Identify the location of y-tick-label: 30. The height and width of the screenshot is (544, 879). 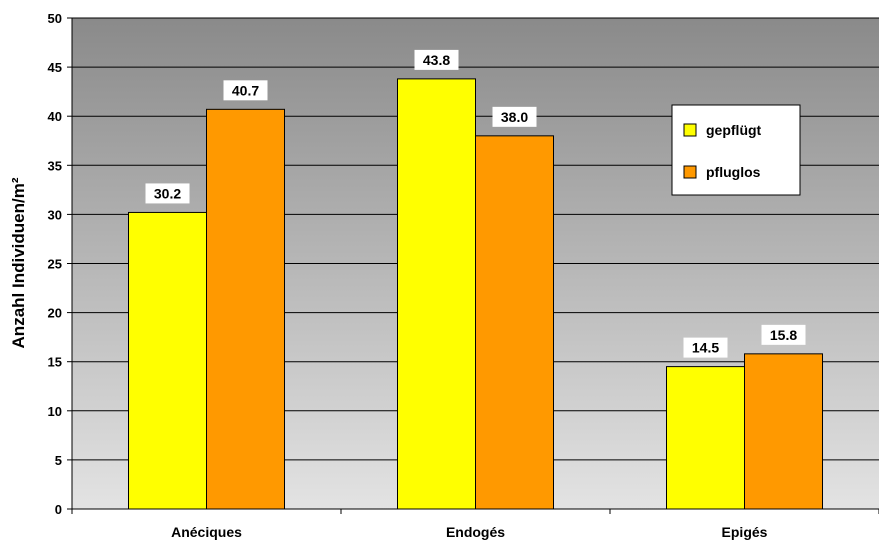
(55, 214).